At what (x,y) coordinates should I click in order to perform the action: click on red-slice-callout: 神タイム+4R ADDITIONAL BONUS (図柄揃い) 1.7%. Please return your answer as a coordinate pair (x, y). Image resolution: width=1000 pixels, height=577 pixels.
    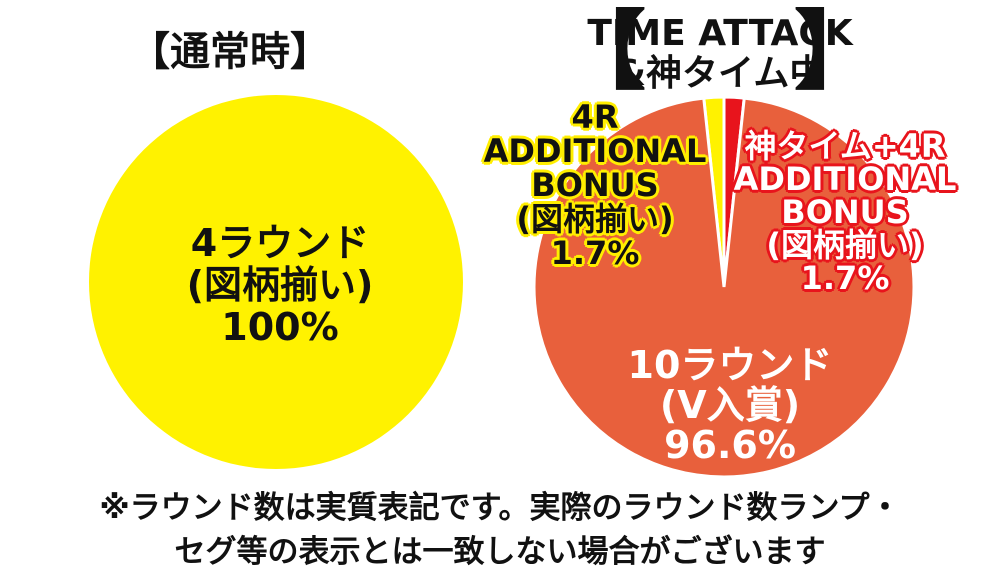
    Looking at the image, I should click on (845, 212).